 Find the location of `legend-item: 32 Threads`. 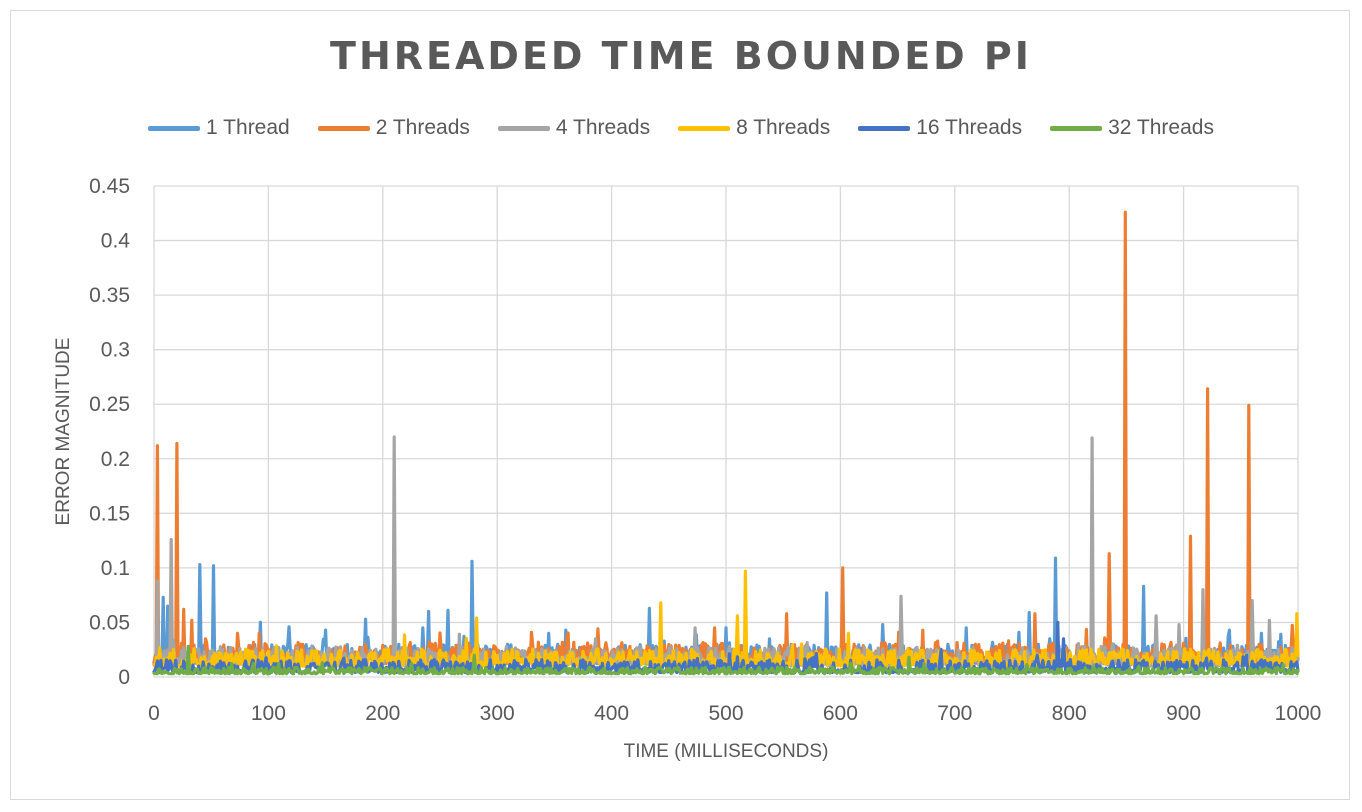

legend-item: 32 Threads is located at coordinates (1132, 128).